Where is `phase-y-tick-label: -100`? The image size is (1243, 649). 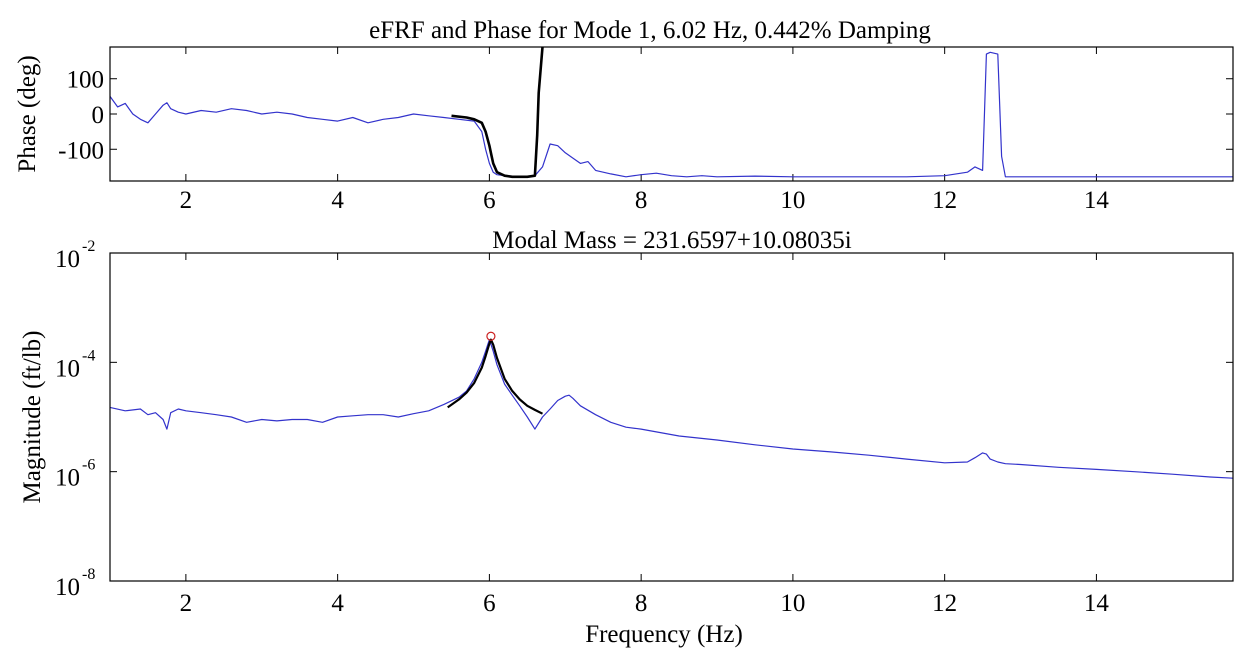
phase-y-tick-label: -100 is located at coordinates (81, 150).